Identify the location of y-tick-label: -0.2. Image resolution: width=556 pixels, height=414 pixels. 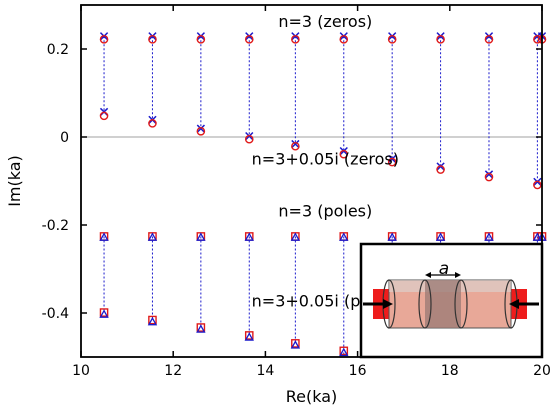
(55, 226).